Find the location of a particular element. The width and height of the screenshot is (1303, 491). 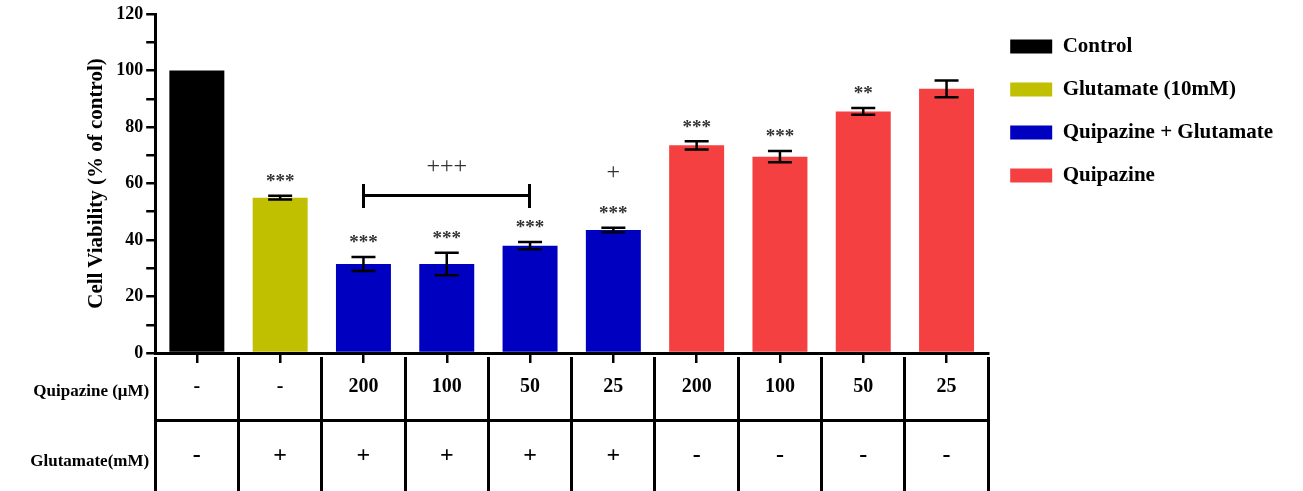

annotation: + is located at coordinates (613, 171).